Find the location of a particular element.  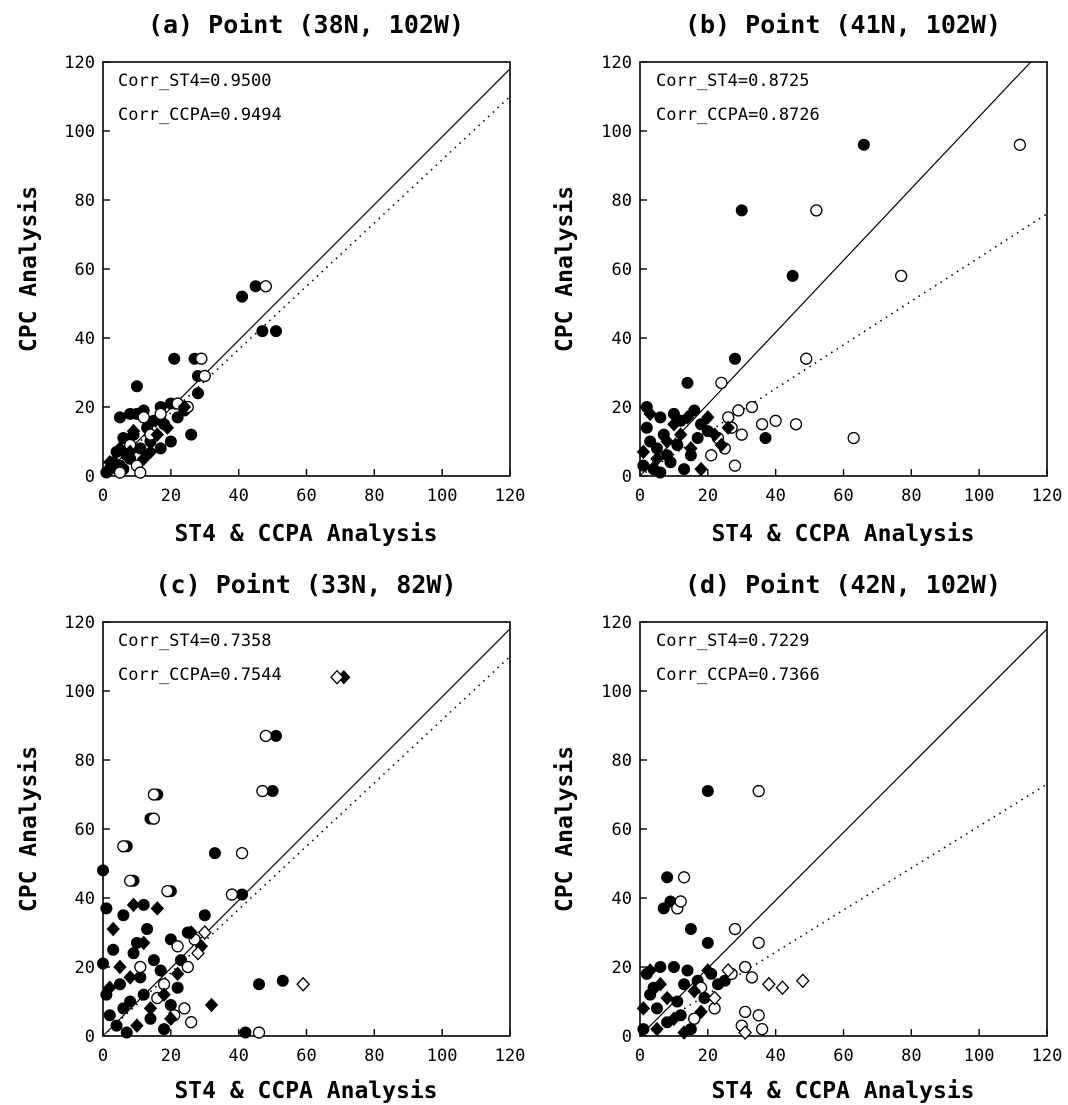

x-tick-label: 40 is located at coordinates (238, 1056).